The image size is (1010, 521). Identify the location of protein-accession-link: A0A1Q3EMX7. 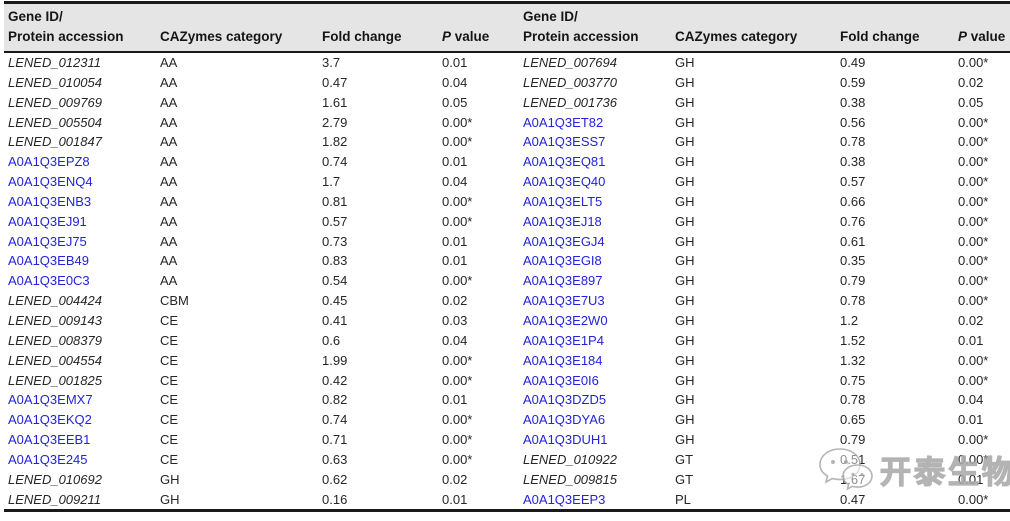
(50, 400).